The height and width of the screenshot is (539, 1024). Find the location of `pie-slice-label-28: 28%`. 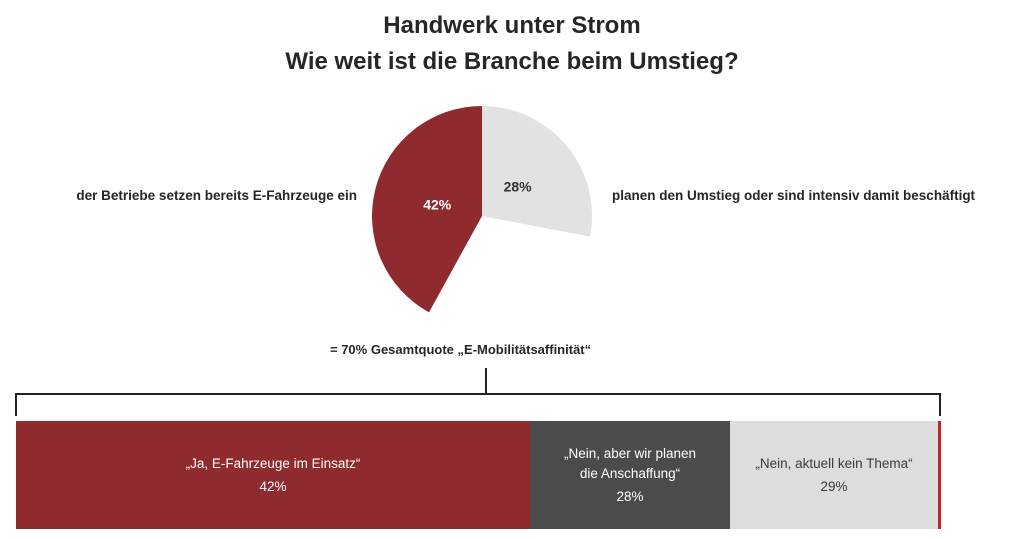

pie-slice-label-28: 28% is located at coordinates (518, 187).